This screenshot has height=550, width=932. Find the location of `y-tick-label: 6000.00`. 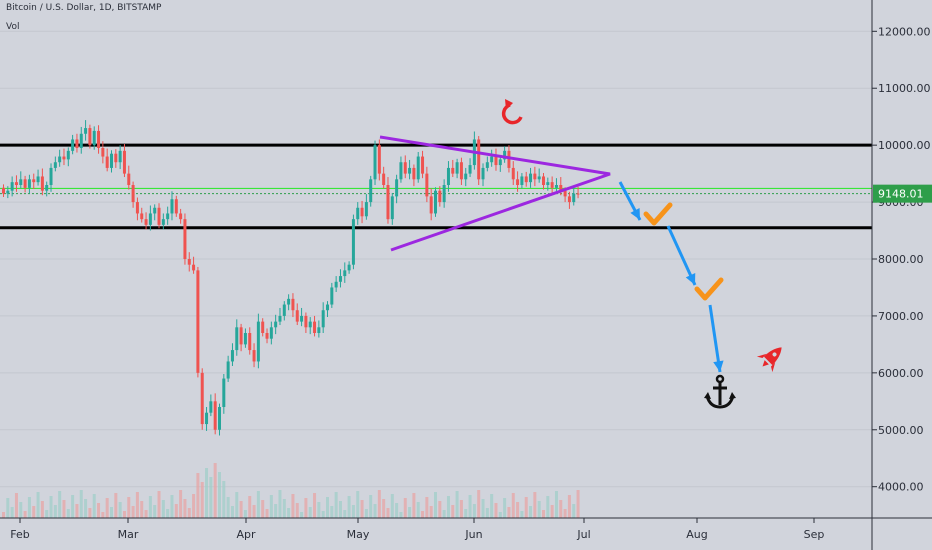

y-tick-label: 6000.00 is located at coordinates (901, 373).